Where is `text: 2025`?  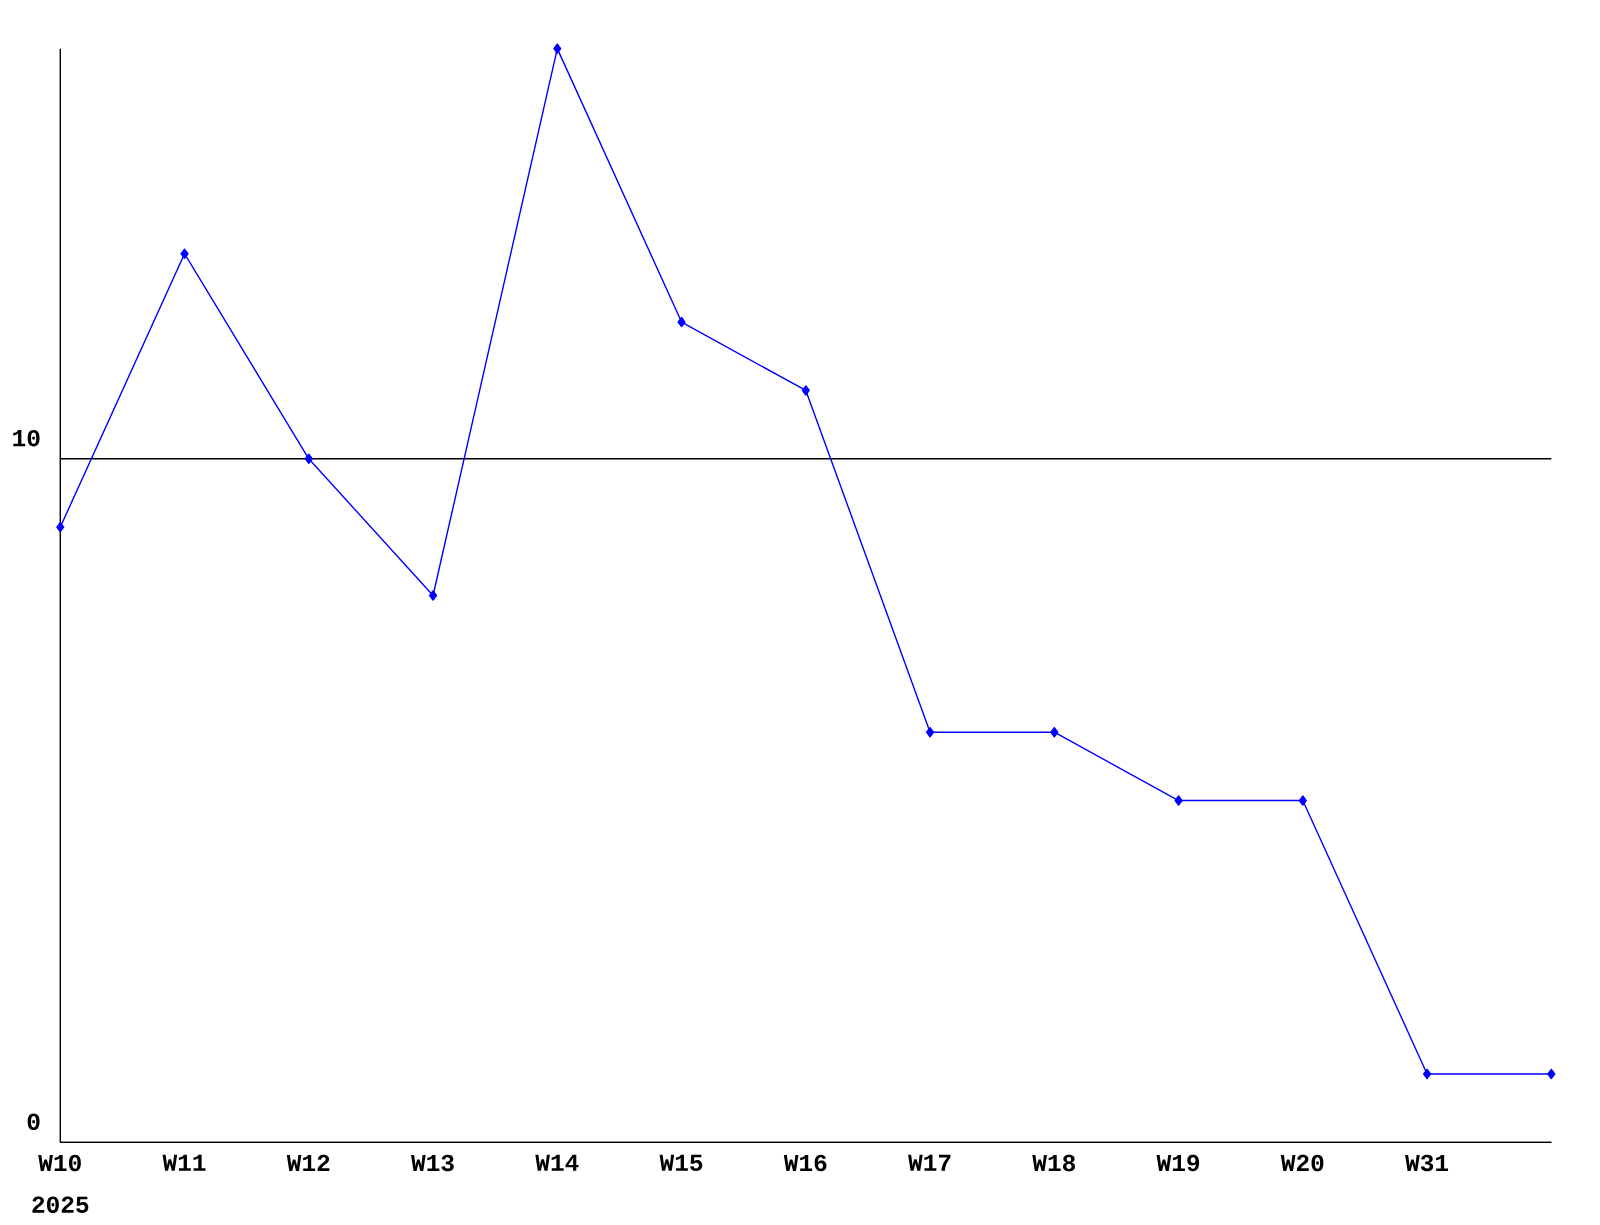
text: 2025 is located at coordinates (60, 1205).